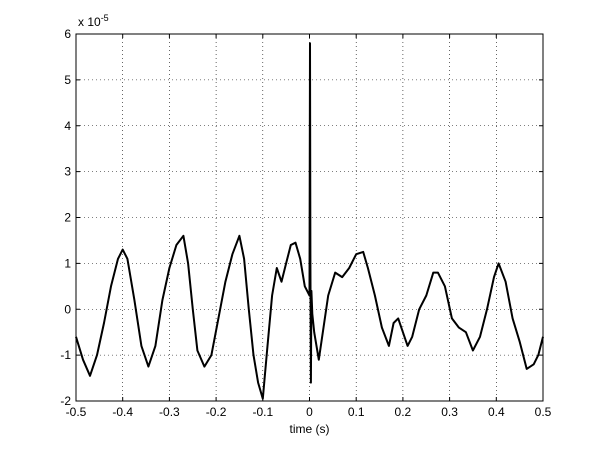 The width and height of the screenshot is (600, 450). What do you see at coordinates (122, 412) in the screenshot?
I see `x-tick-label: -0.4` at bounding box center [122, 412].